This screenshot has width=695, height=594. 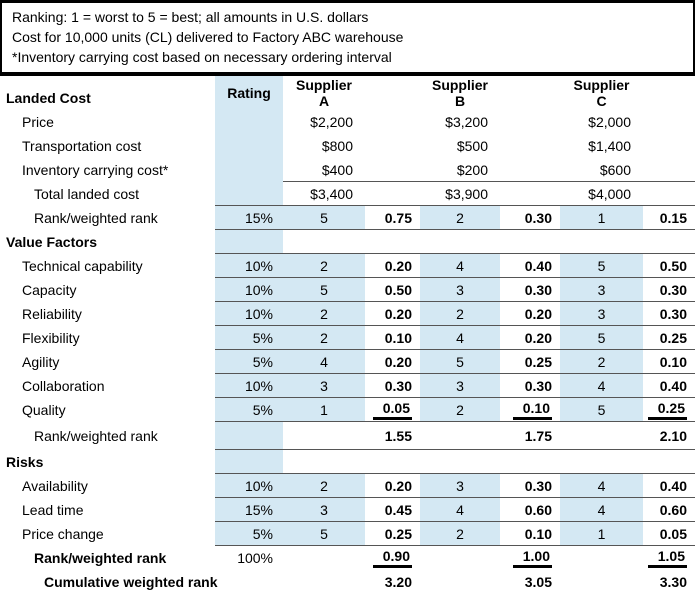 What do you see at coordinates (601, 194) in the screenshot?
I see `supplier-c-value: $4,000` at bounding box center [601, 194].